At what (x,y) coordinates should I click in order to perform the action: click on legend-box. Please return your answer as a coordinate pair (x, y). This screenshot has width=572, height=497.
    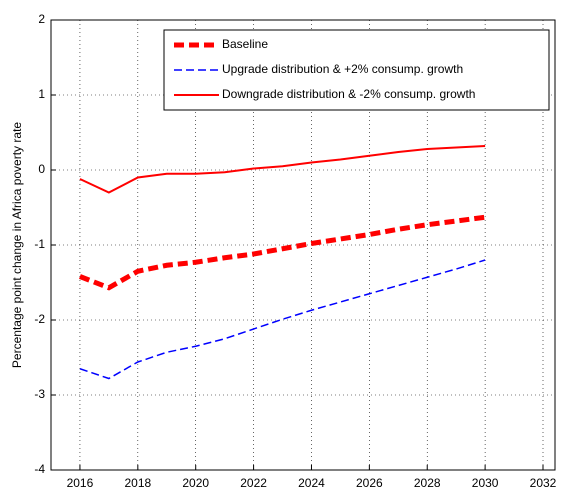
    Looking at the image, I should click on (356, 70).